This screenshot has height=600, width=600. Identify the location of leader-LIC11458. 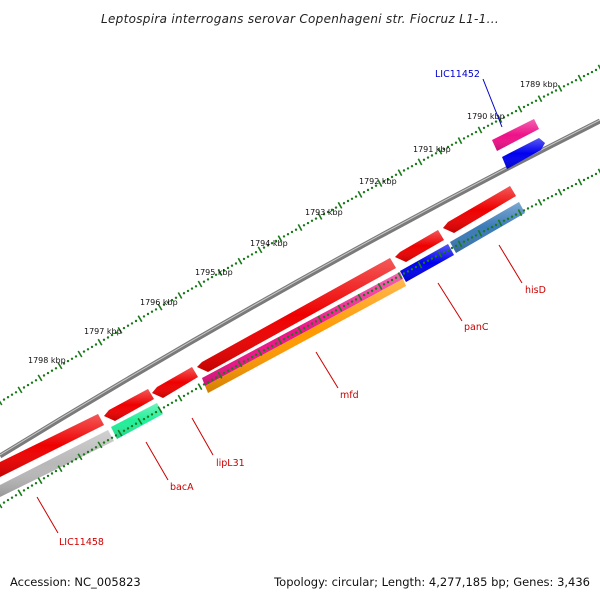
(47, 515).